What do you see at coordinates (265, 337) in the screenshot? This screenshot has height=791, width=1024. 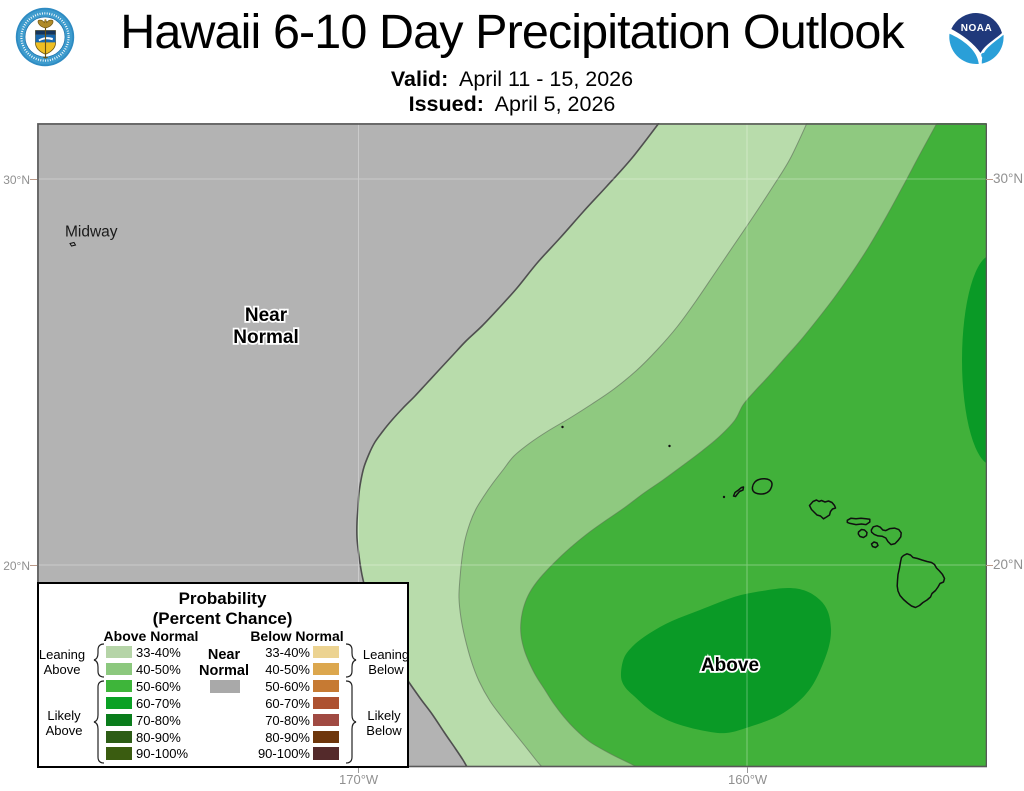 I see `svg-text: Normal` at bounding box center [265, 337].